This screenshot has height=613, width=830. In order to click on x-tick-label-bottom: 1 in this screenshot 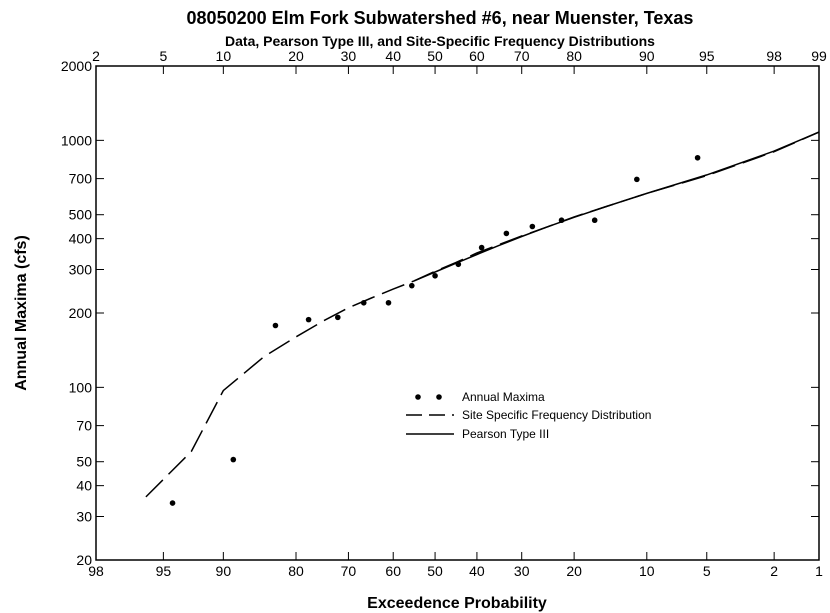, I will do `click(819, 571)`.